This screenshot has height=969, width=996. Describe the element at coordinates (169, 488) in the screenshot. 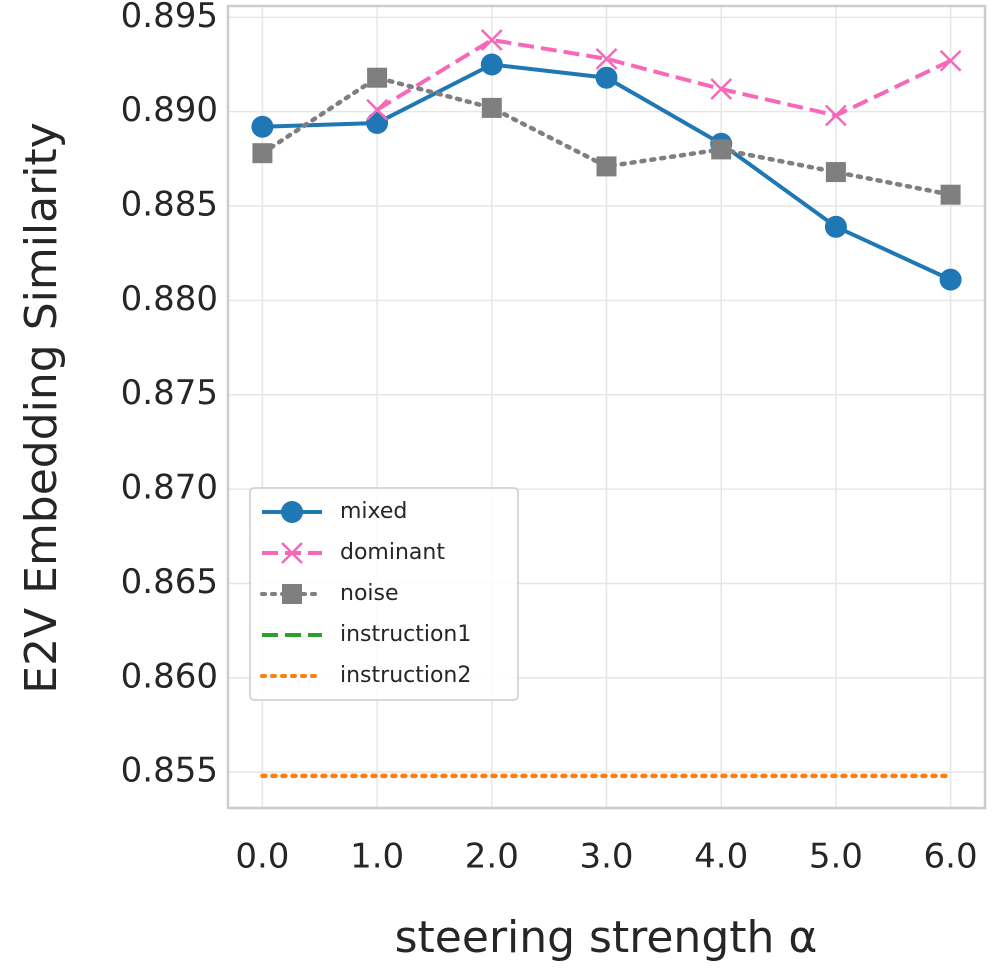

I see `y-tick-label: 0.870` at that location.